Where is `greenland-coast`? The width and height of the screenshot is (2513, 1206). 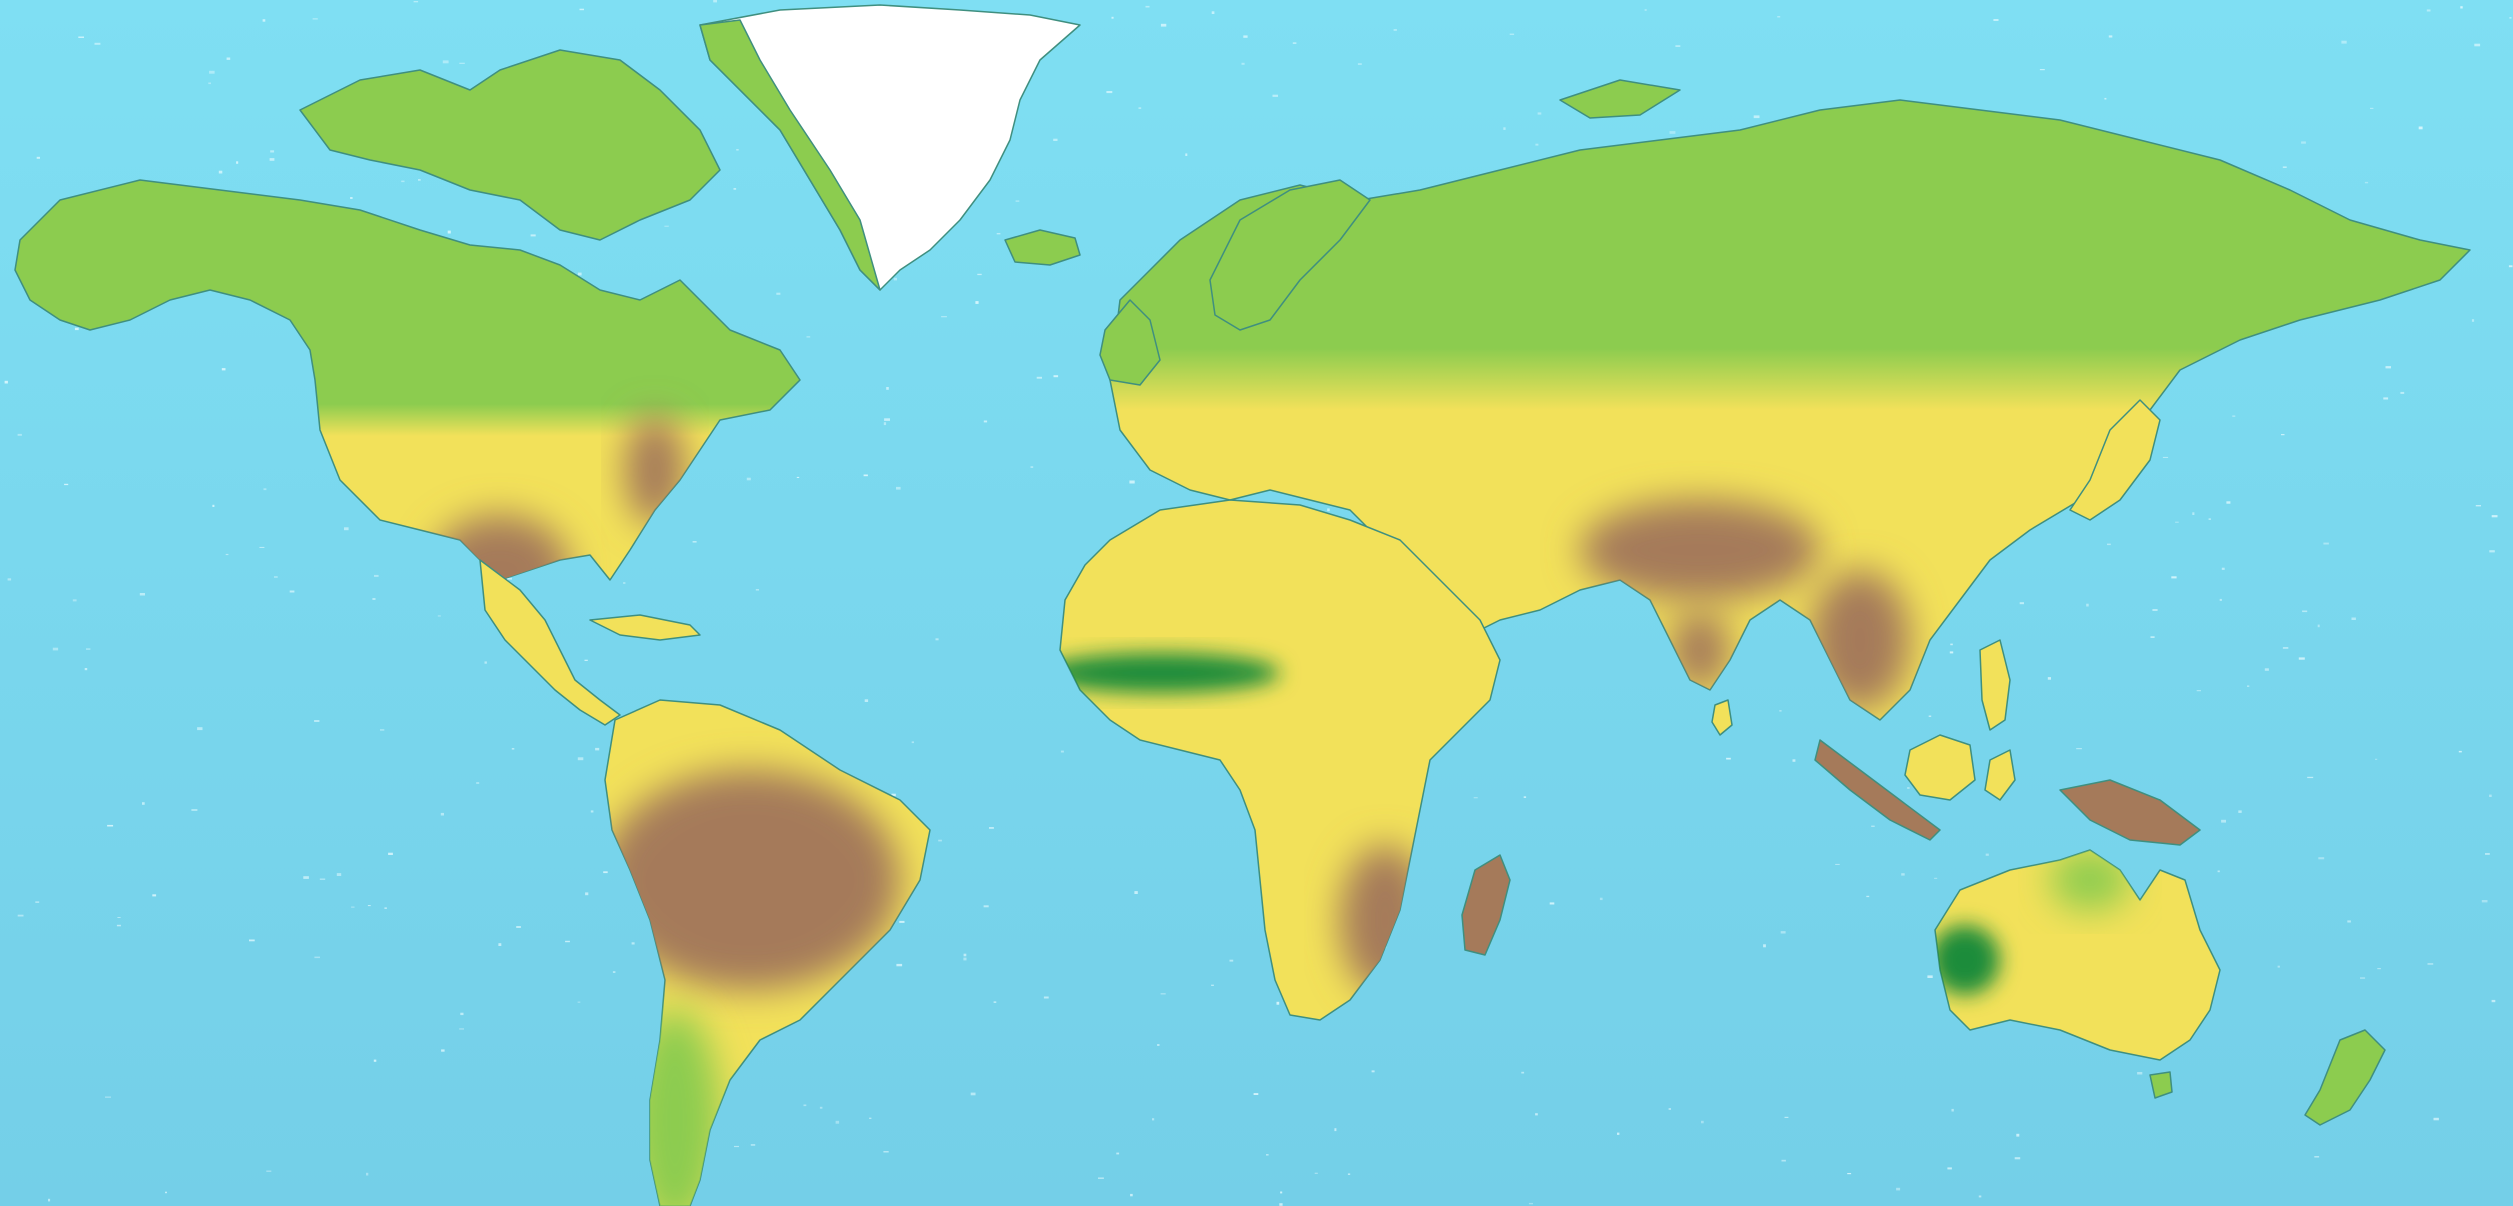
greenland-coast is located at coordinates (790, 155).